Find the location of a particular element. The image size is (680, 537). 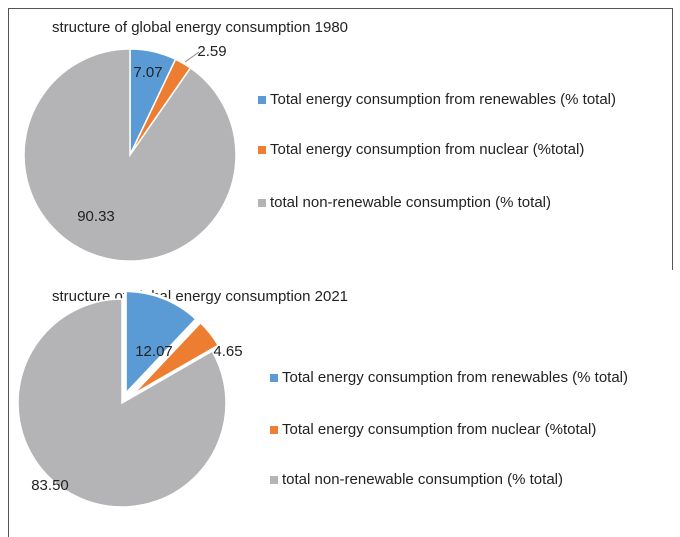

data-label: 4.65 is located at coordinates (227, 351).